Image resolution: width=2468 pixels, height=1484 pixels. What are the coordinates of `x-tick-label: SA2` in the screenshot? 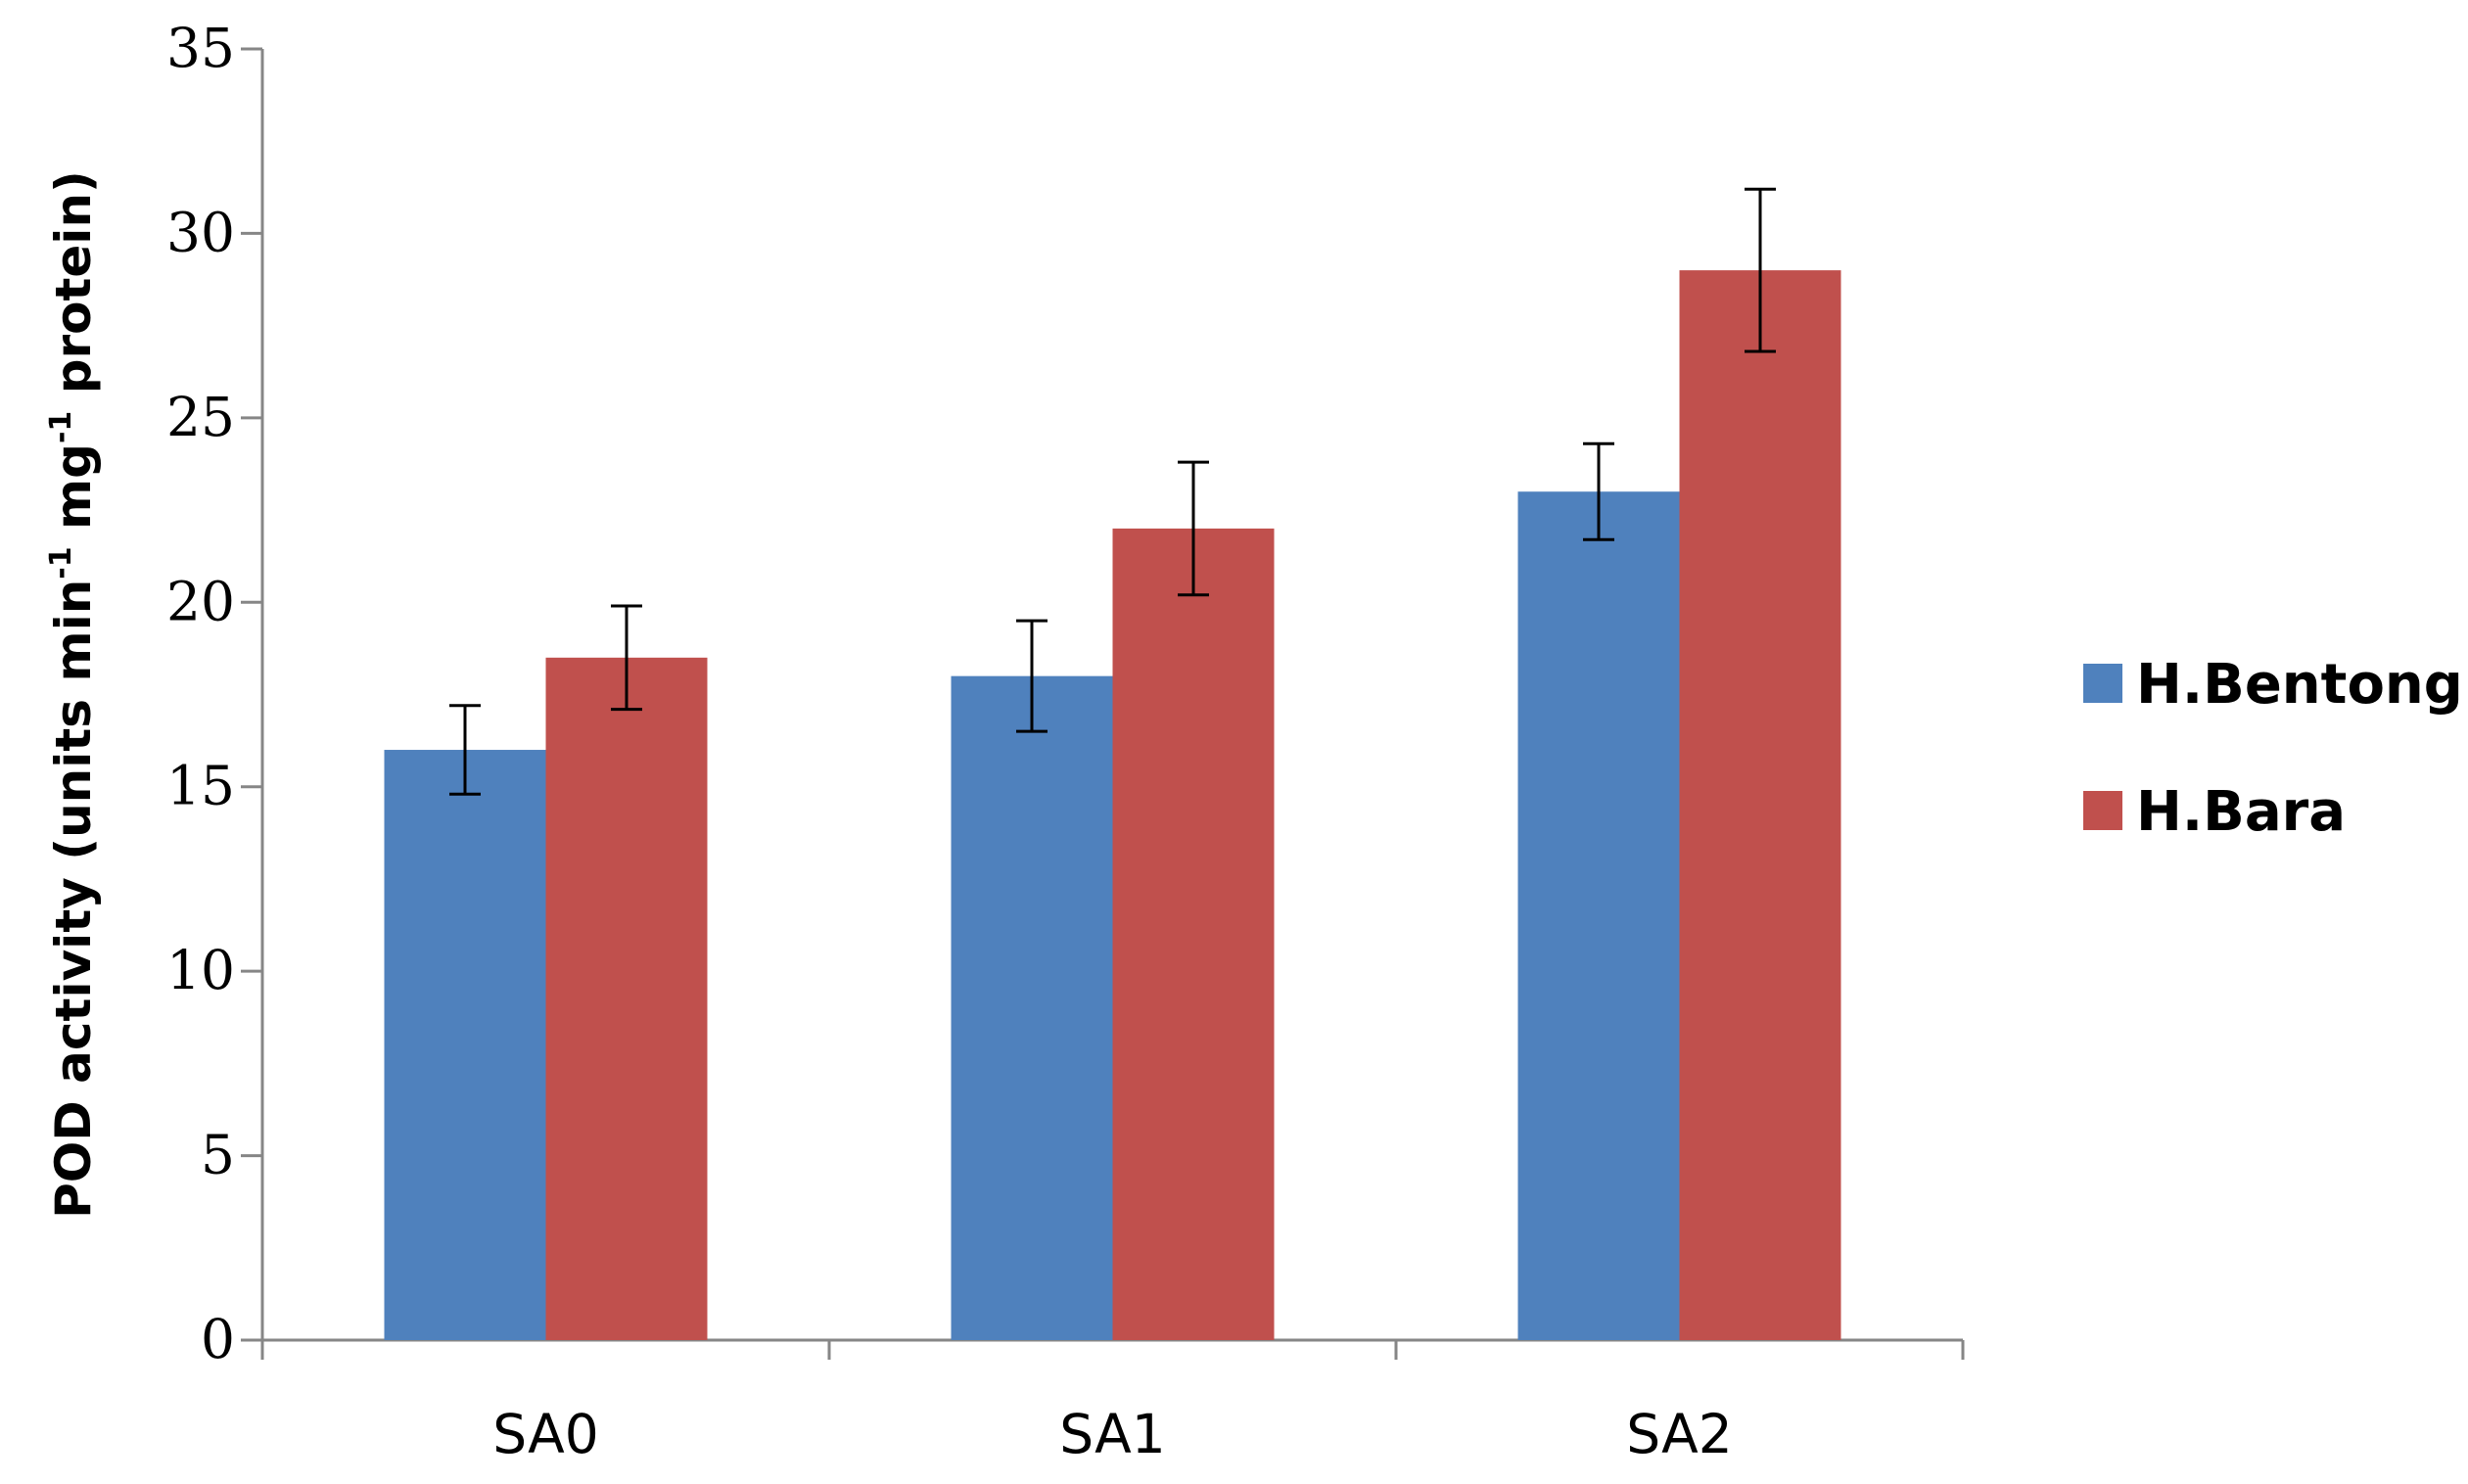 It's located at (1680, 1434).